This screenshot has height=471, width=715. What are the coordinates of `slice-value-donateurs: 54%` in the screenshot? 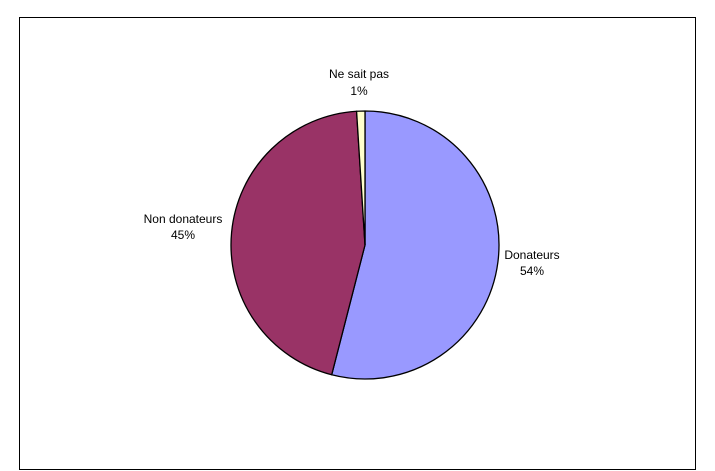 It's located at (532, 271).